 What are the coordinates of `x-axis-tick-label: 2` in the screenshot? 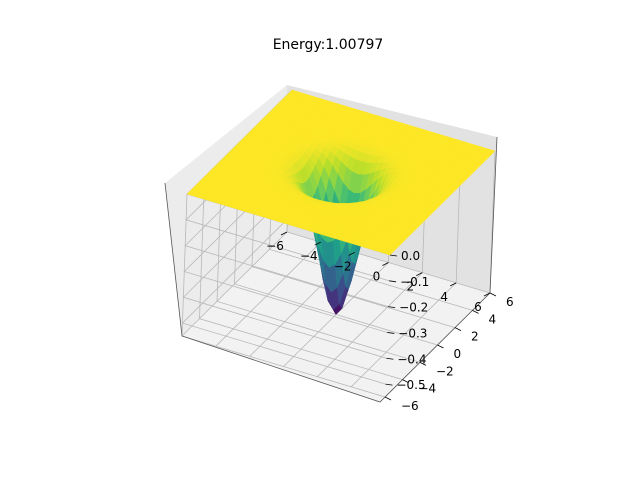 It's located at (411, 287).